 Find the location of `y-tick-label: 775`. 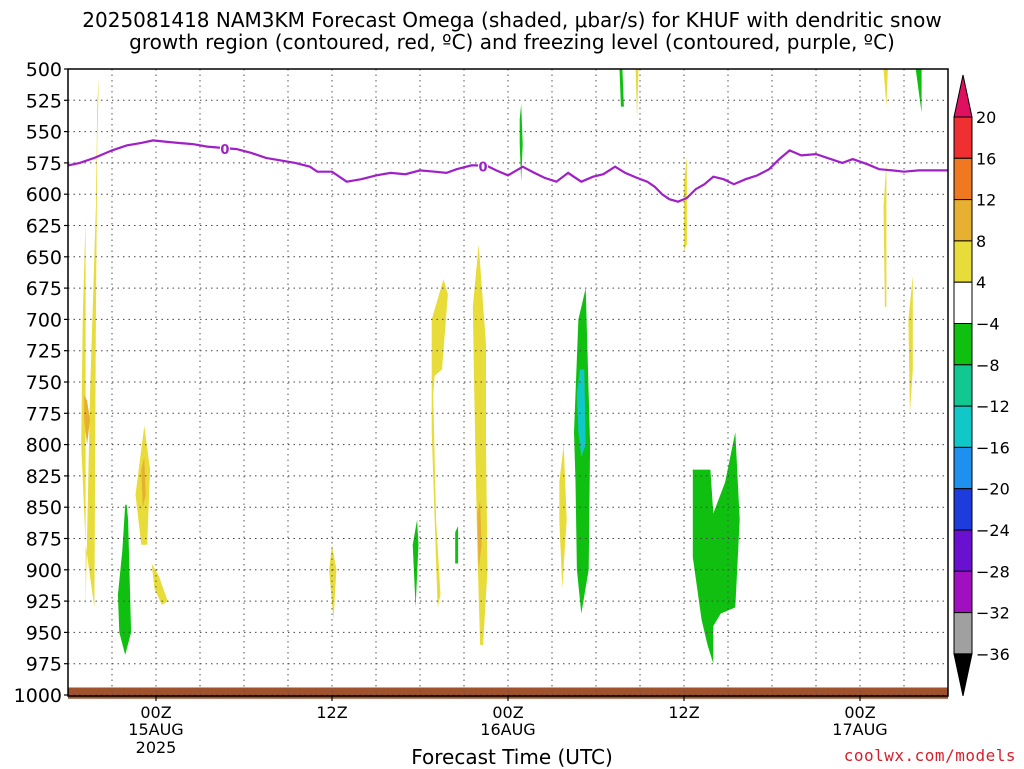

y-tick-label: 775 is located at coordinates (44, 414).